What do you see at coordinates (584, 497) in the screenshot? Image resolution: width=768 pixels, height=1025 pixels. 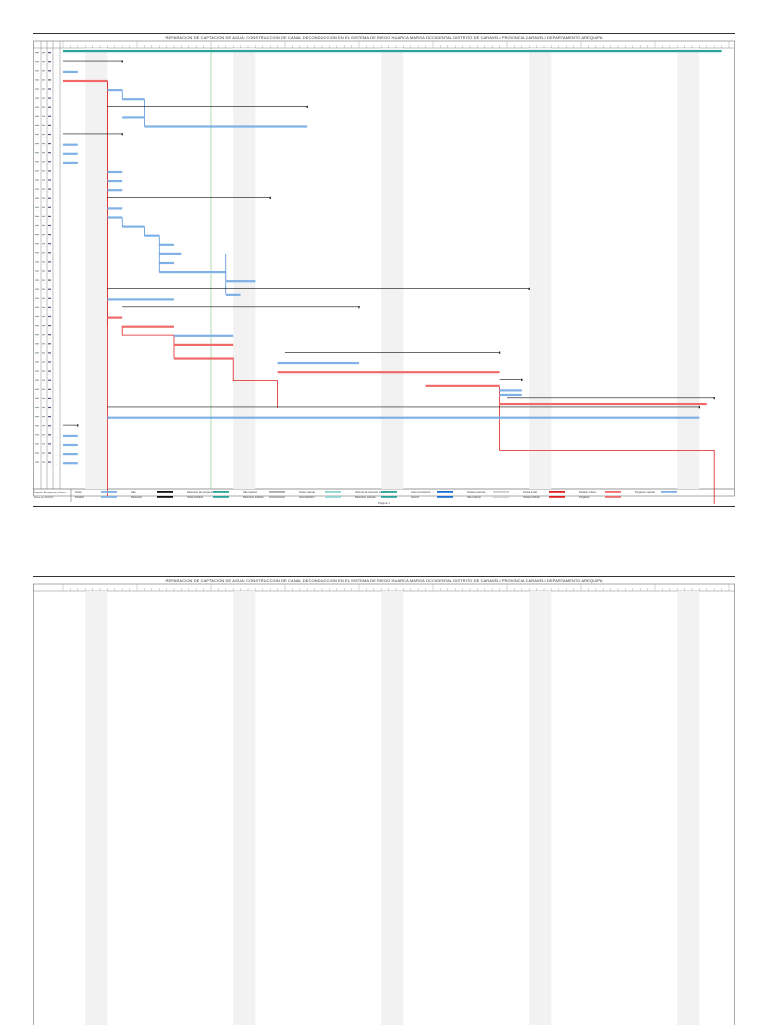 I see `legend-label: Progreso` at bounding box center [584, 497].